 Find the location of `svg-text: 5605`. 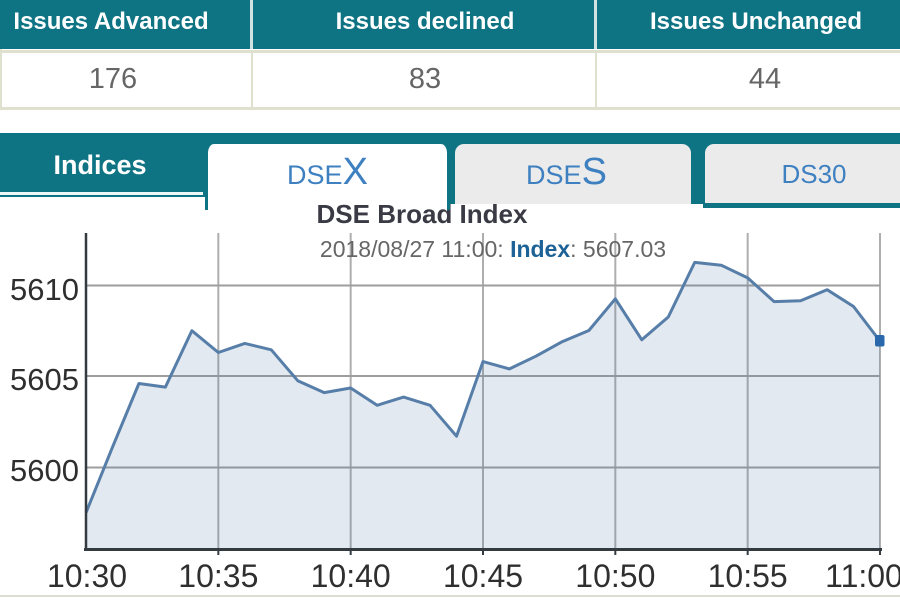

svg-text: 5605 is located at coordinates (44, 379).